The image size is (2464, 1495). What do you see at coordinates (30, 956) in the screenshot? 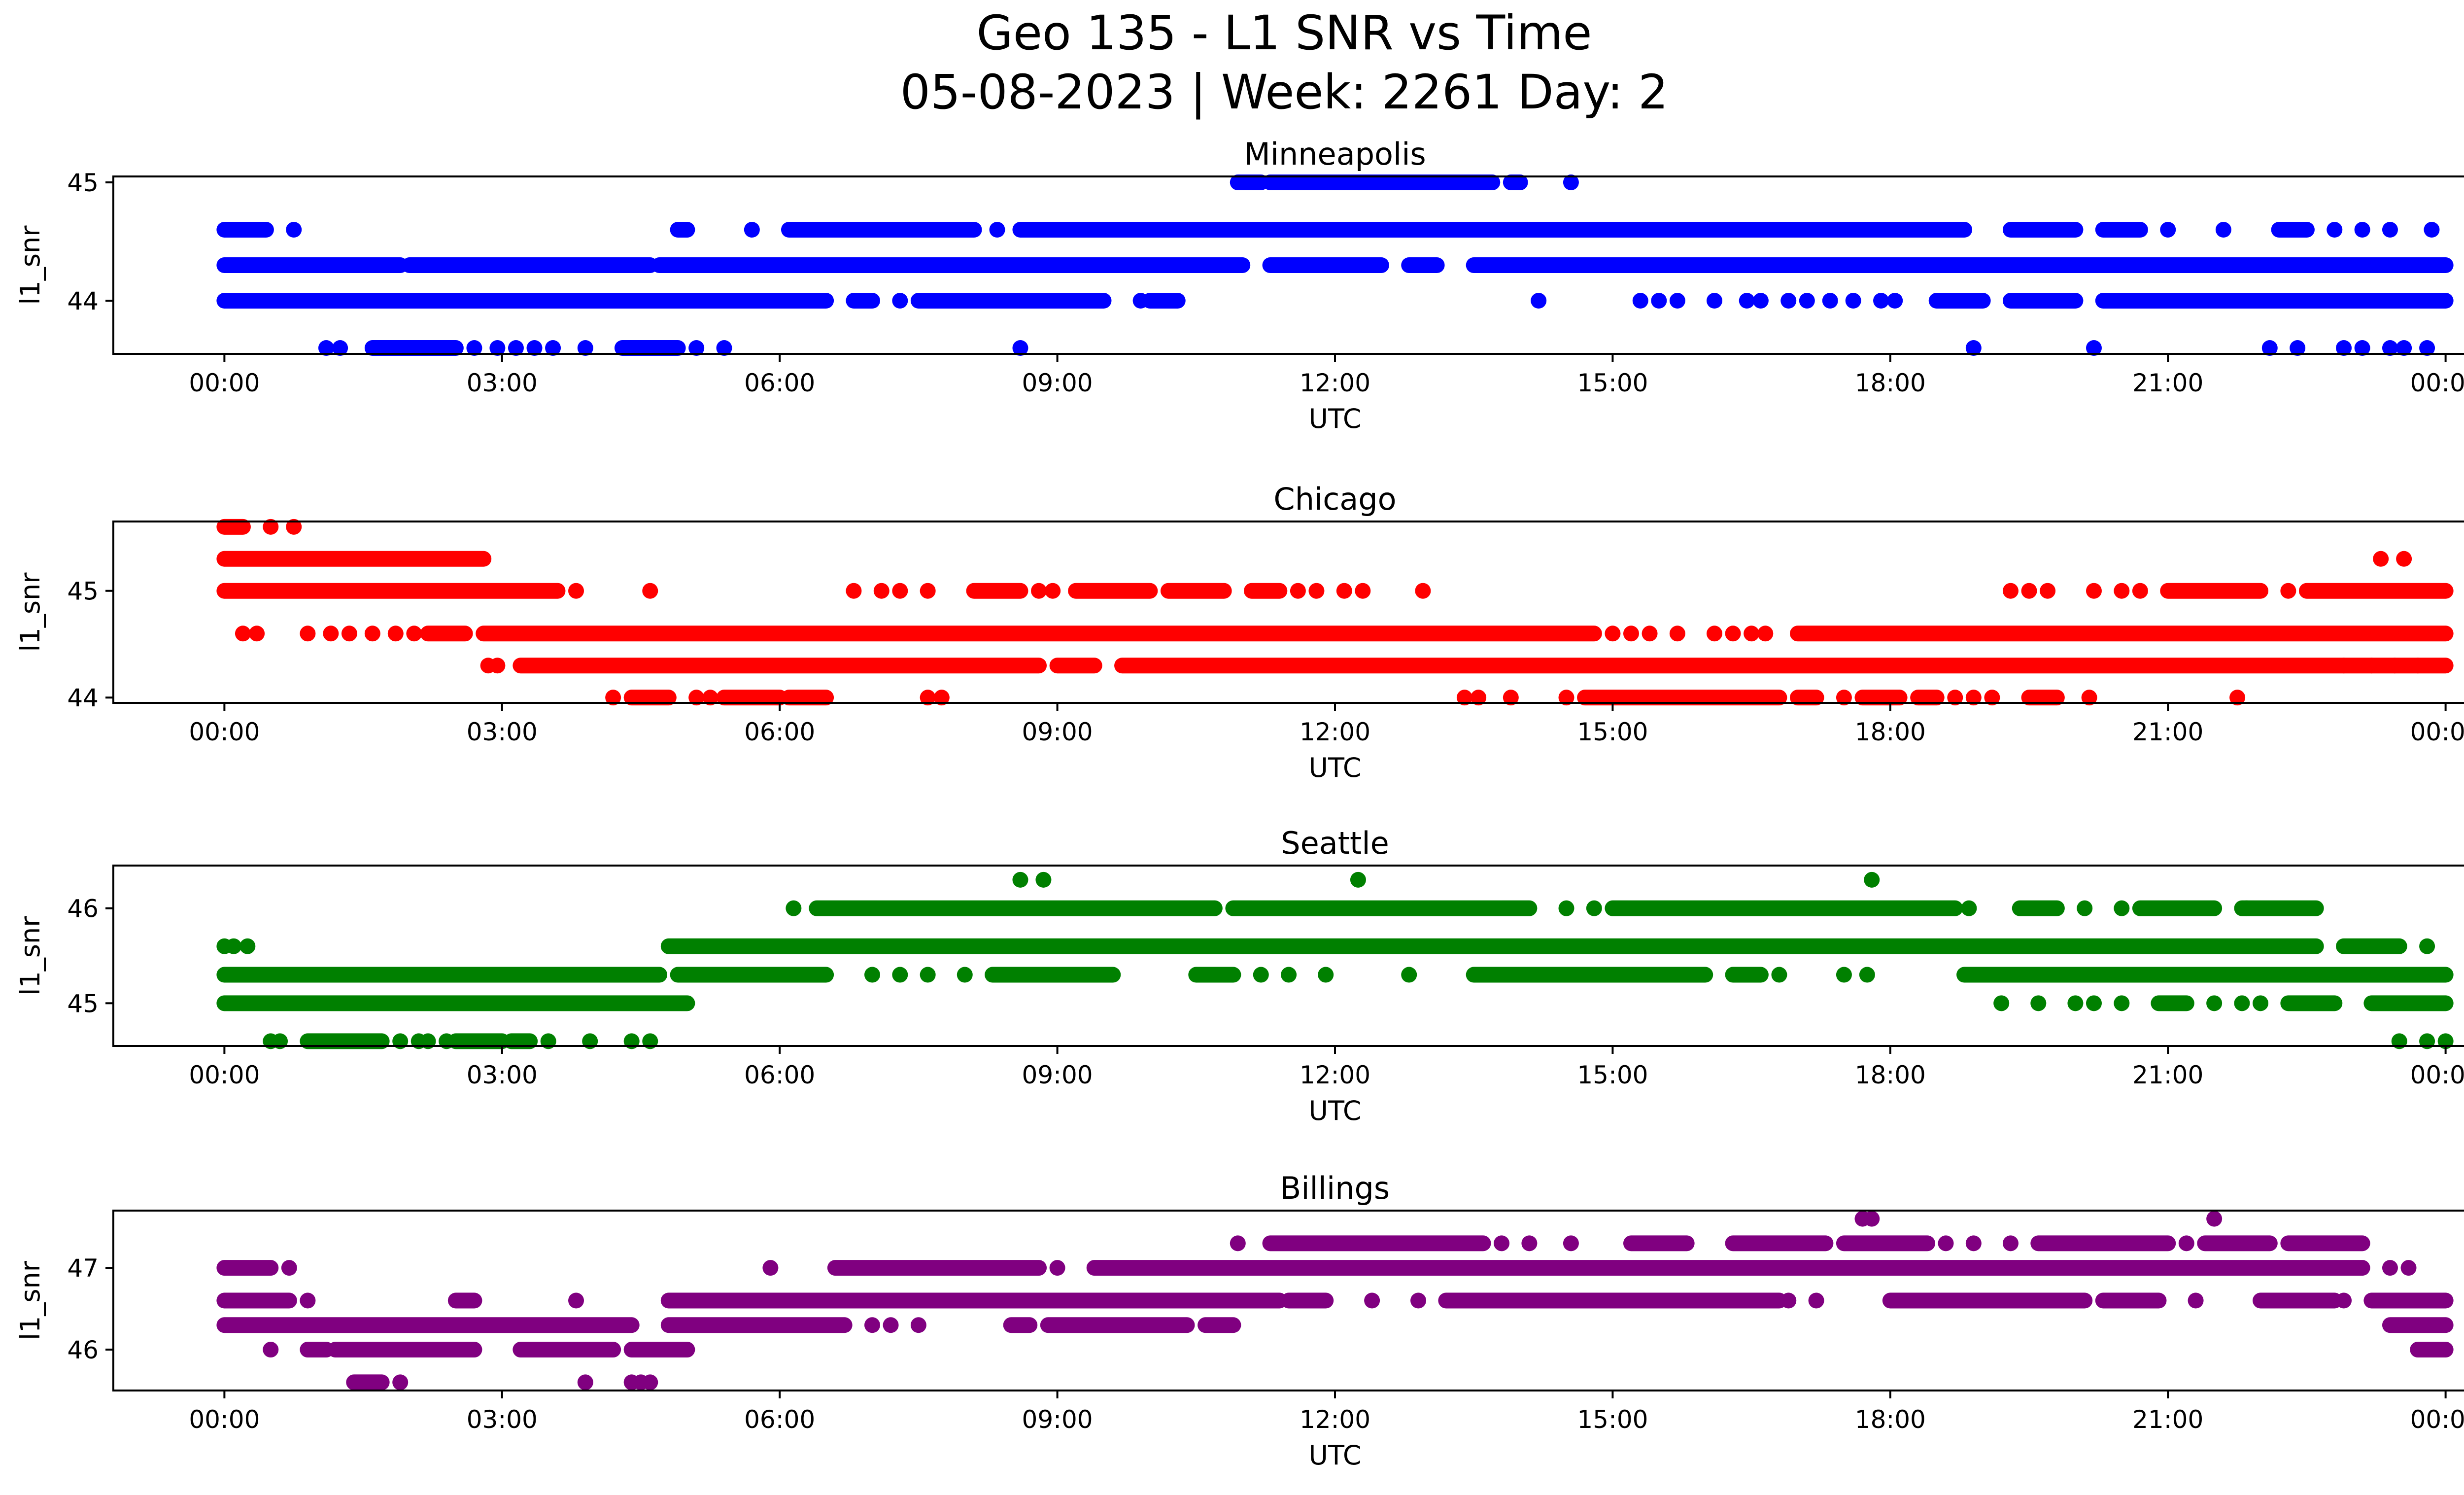
I see `chart-seattle-ylabel: l1_snr` at bounding box center [30, 956].